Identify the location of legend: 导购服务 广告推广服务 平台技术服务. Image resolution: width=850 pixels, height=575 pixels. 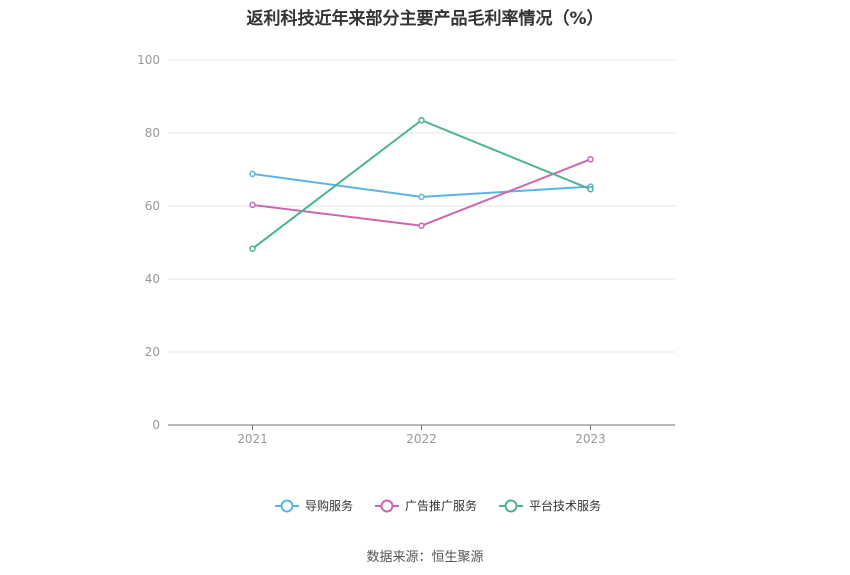
(438, 505).